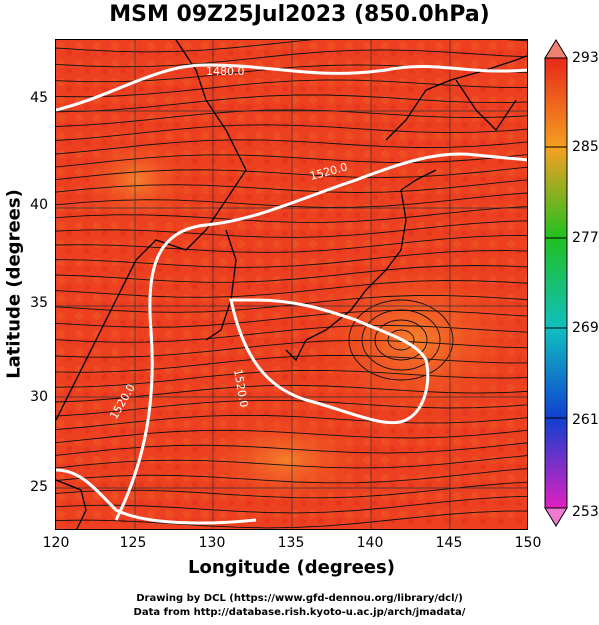  Describe the element at coordinates (39, 487) in the screenshot. I see `y-tick-label: 25` at that location.